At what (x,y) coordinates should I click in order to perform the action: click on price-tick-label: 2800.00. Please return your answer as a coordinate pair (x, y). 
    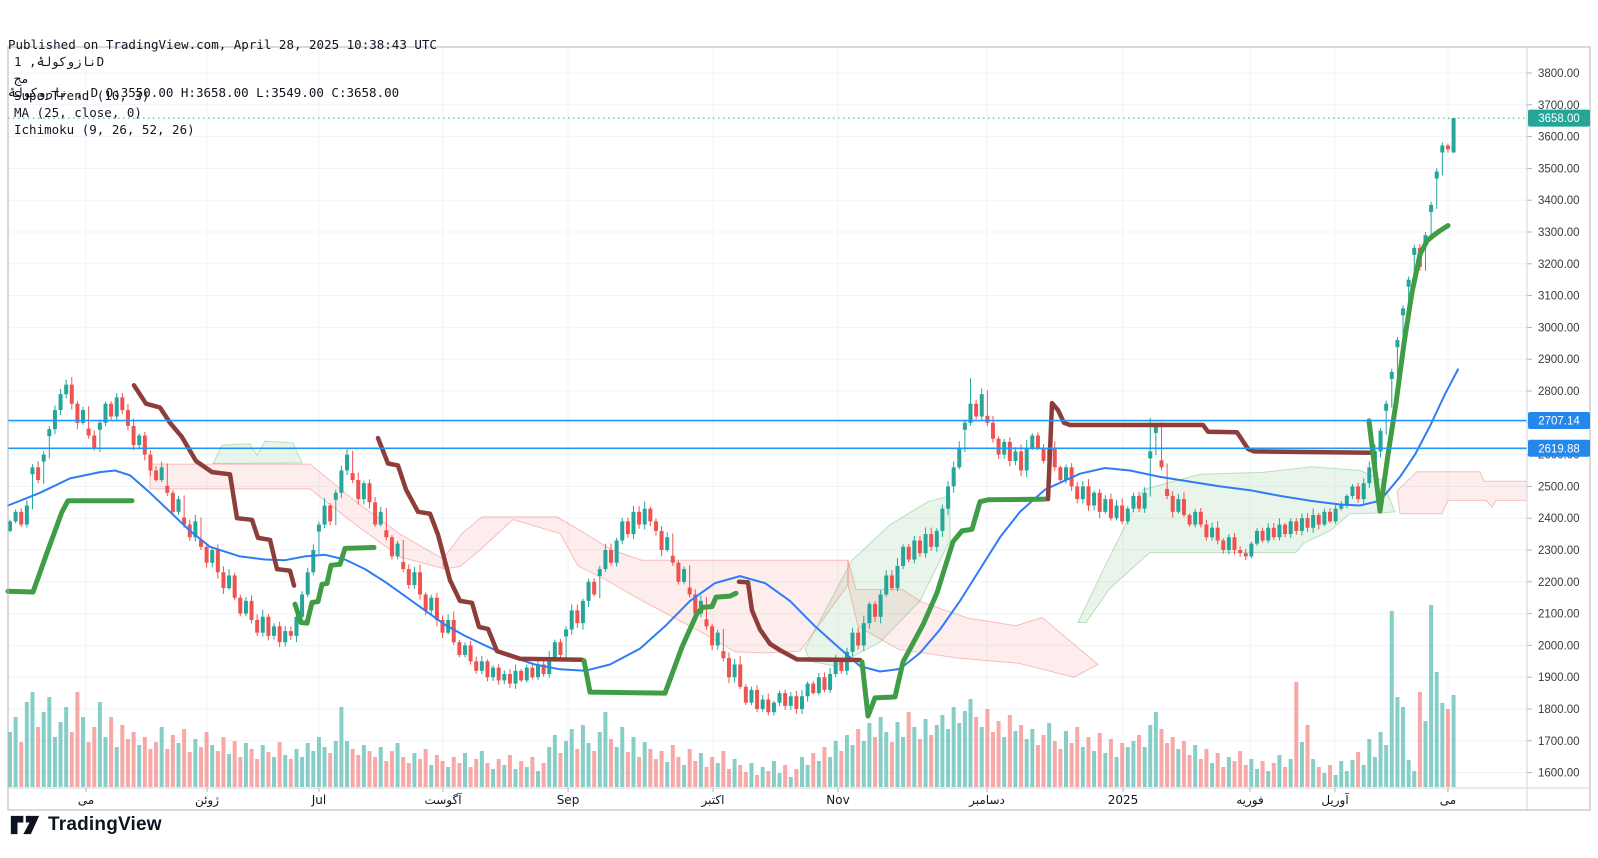
    Looking at the image, I should click on (1559, 392).